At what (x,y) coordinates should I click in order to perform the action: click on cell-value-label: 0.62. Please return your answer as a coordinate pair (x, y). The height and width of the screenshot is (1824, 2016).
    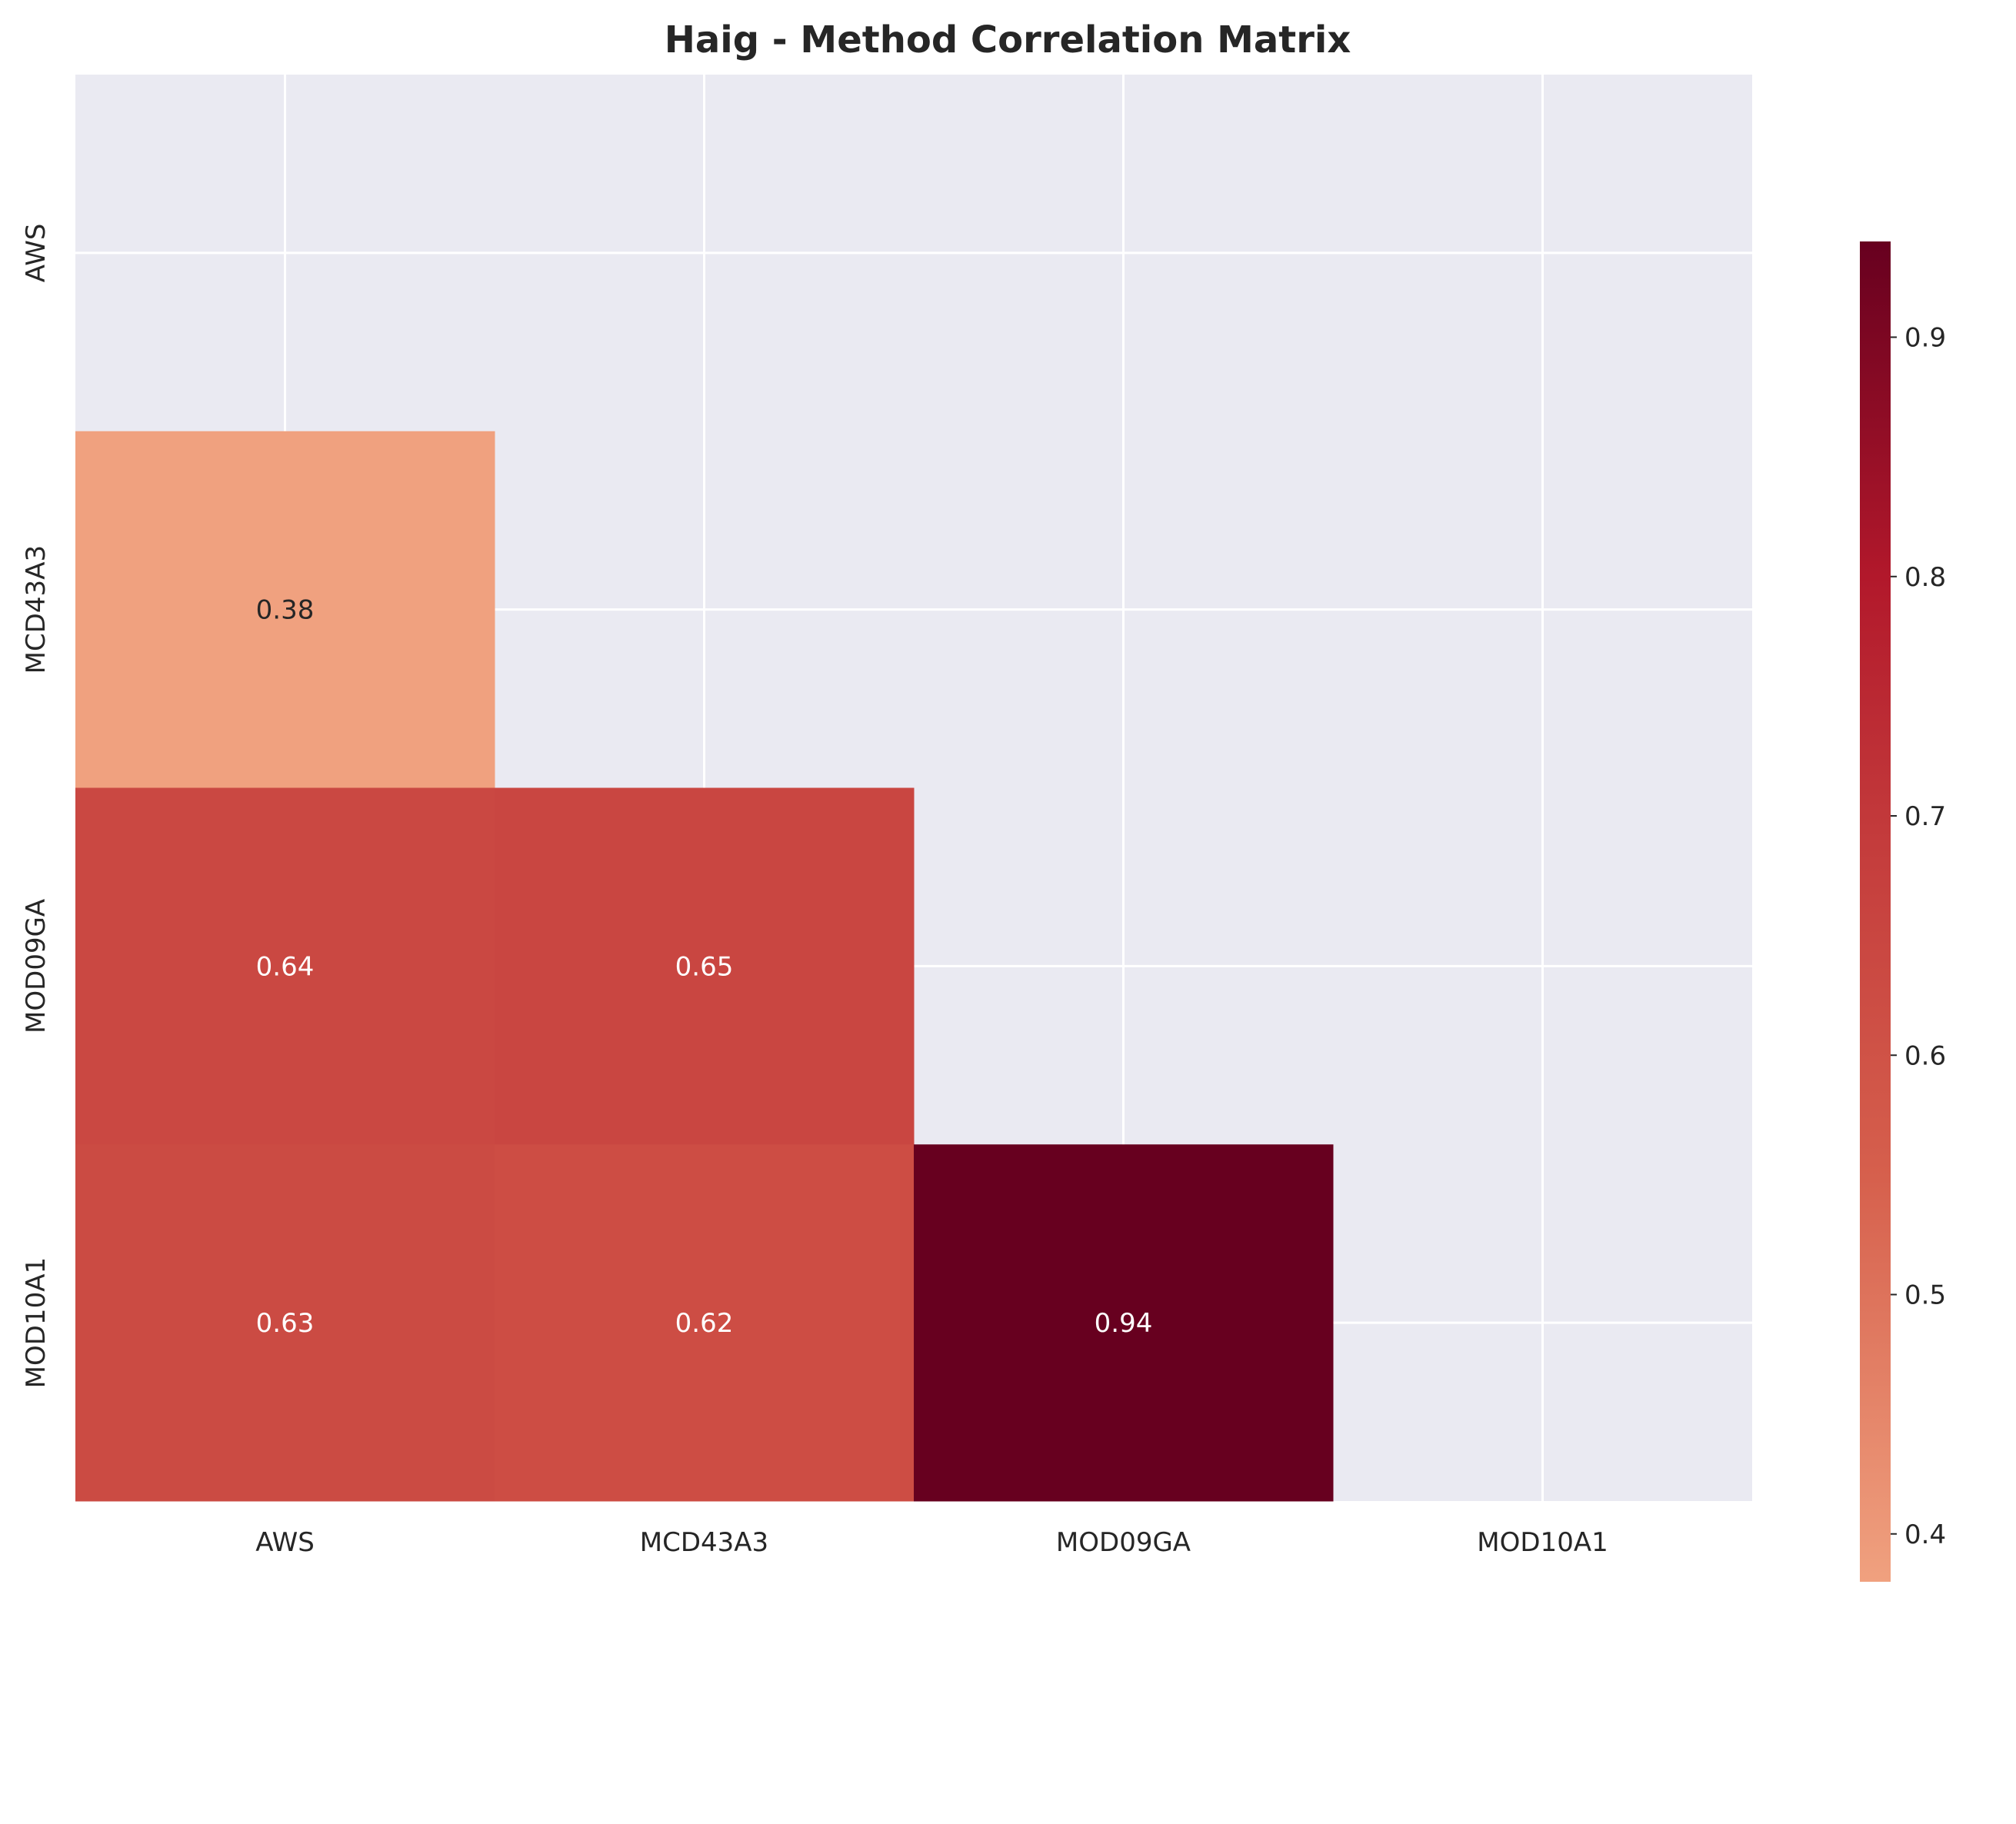
    Looking at the image, I should click on (704, 1323).